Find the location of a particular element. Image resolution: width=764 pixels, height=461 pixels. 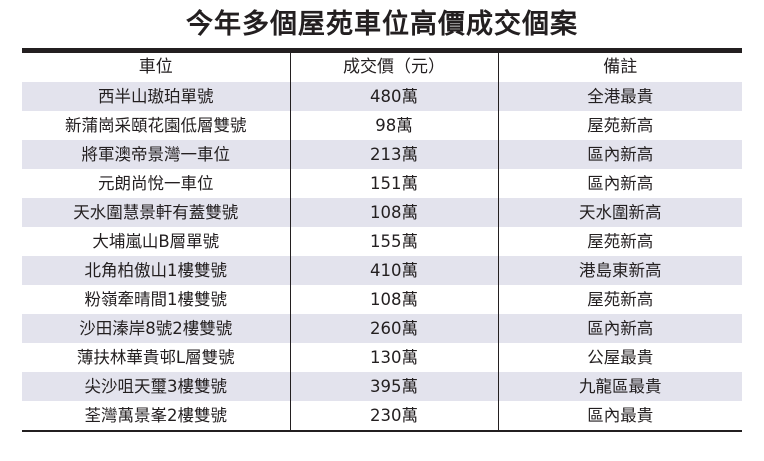

cell-transaction-price: 230萬 is located at coordinates (393, 416).